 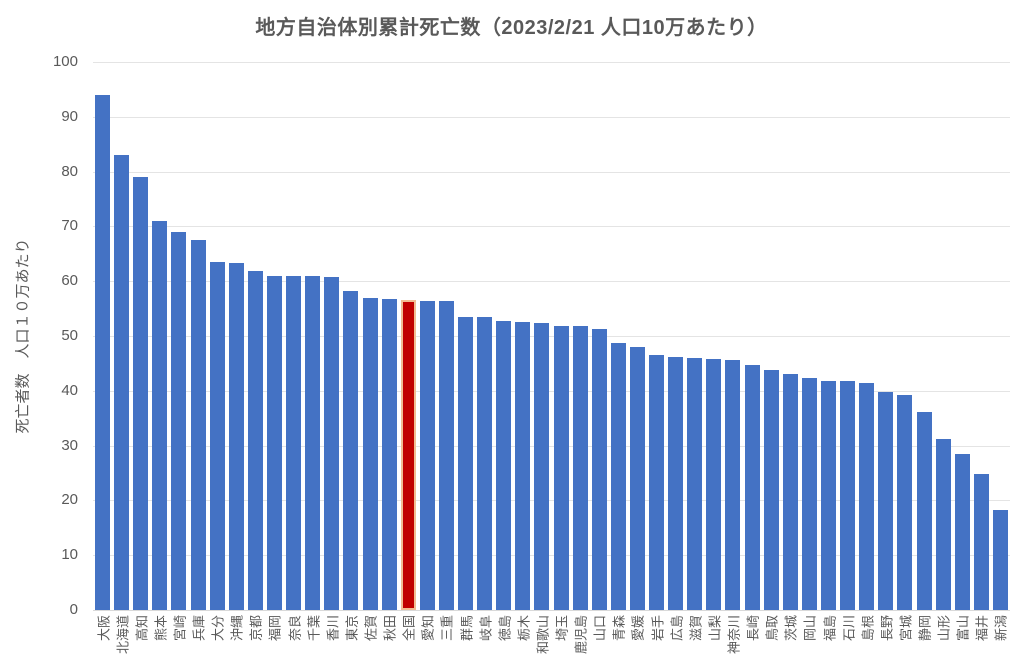 I want to click on x-tick-label: 沖縄, so click(x=237, y=628).